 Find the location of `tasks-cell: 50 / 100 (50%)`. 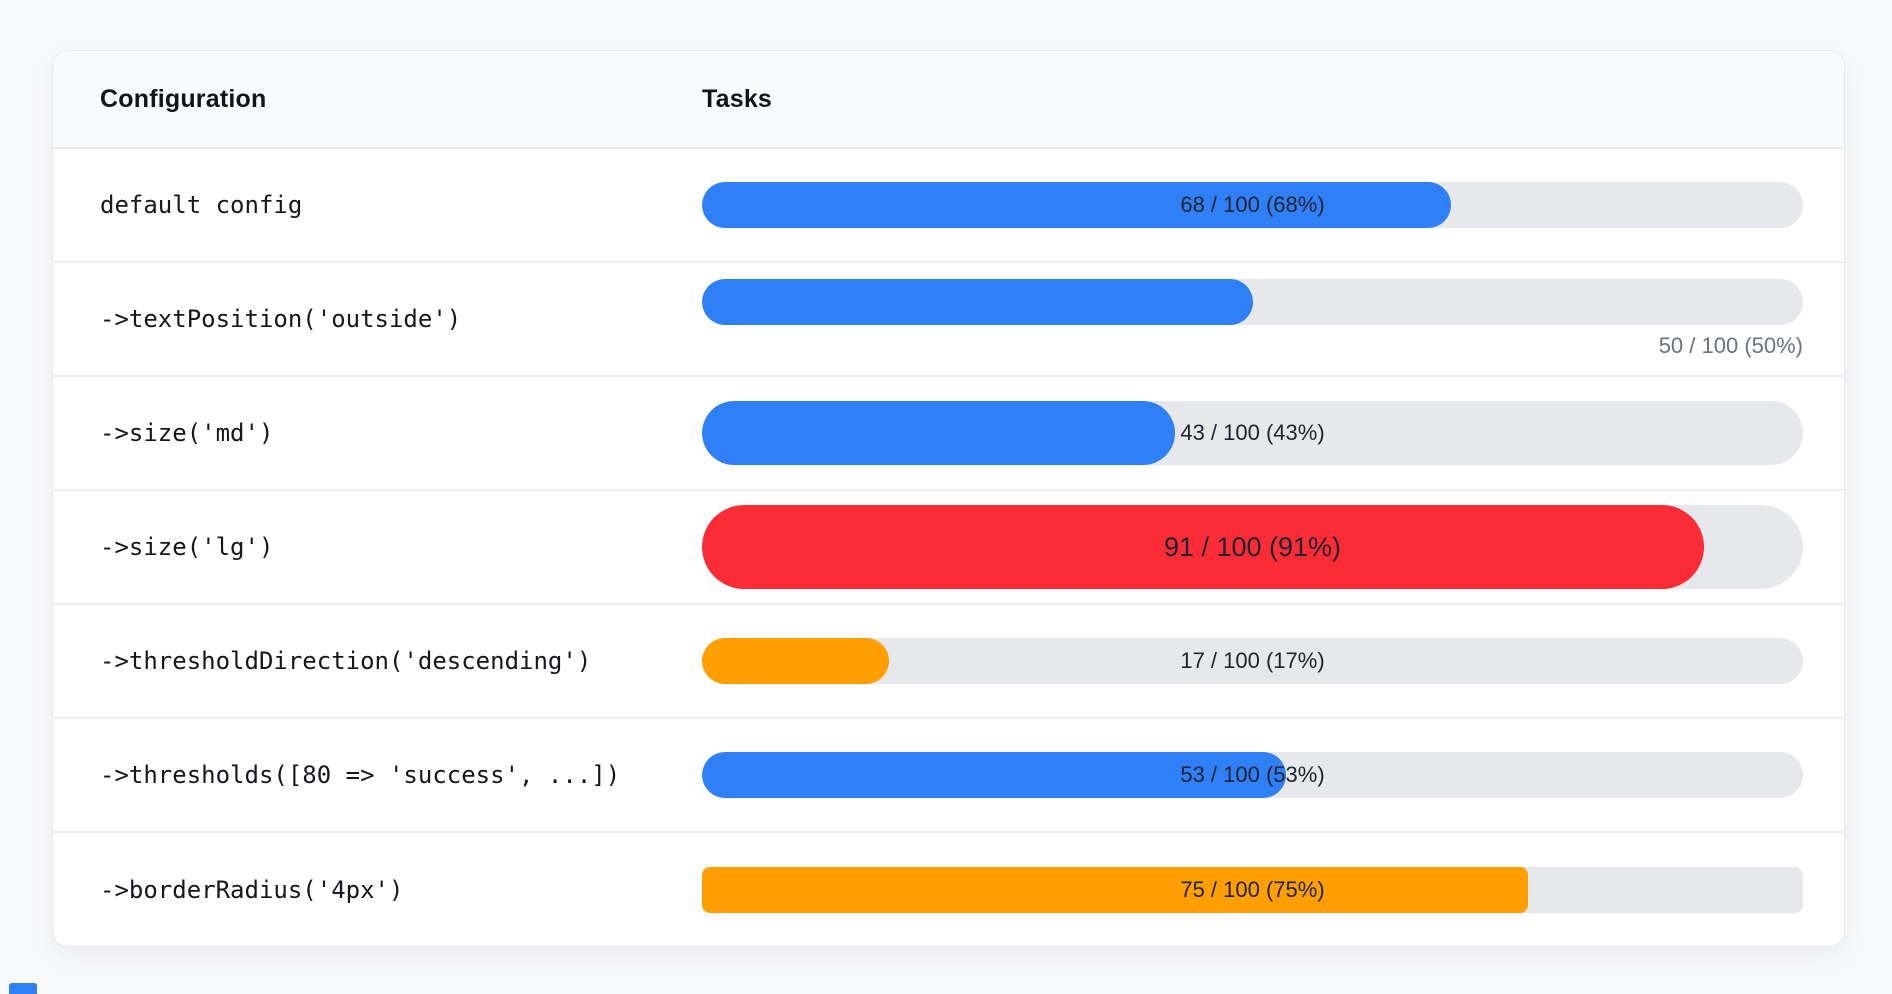

tasks-cell: 50 / 100 (50%) is located at coordinates (1273, 319).